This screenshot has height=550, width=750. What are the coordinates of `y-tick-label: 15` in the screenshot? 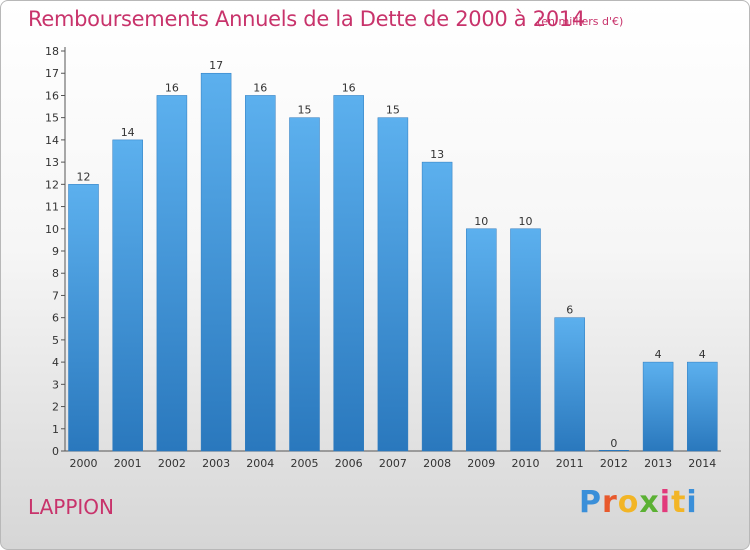 It's located at (52, 118).